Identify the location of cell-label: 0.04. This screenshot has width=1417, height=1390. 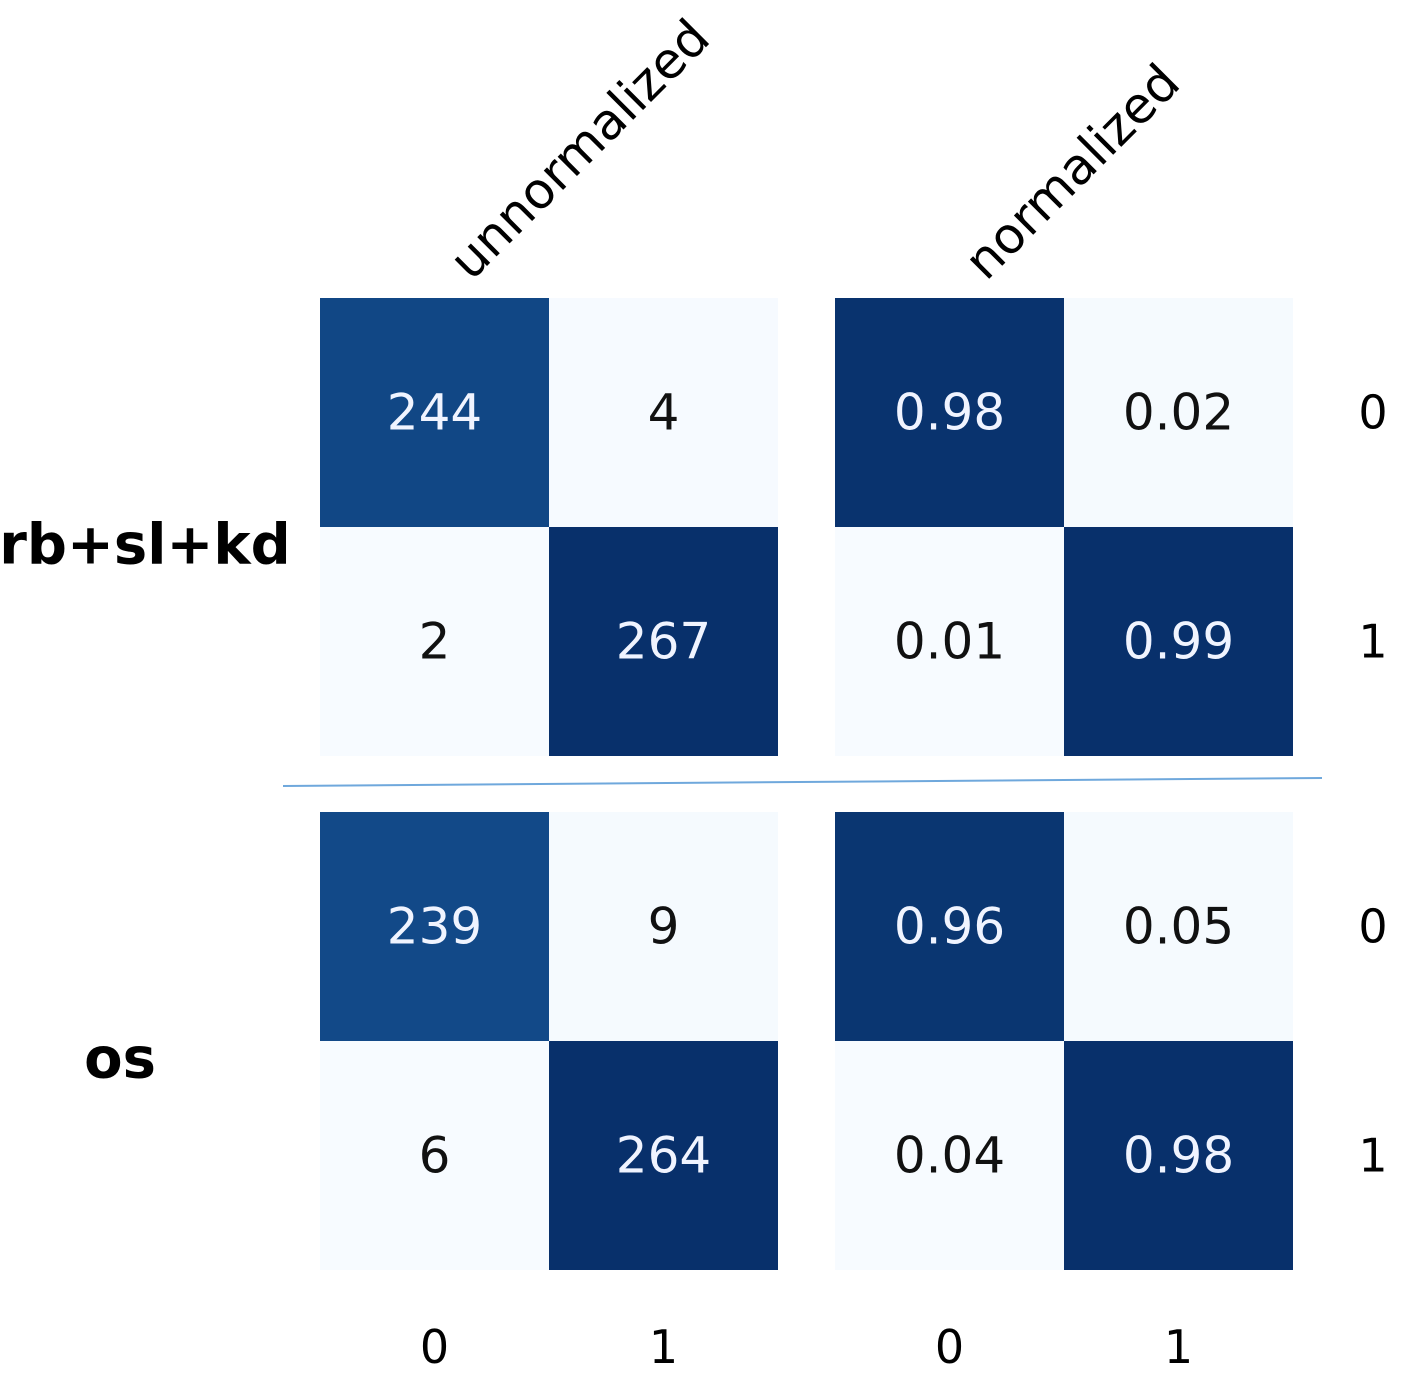
(949, 1156).